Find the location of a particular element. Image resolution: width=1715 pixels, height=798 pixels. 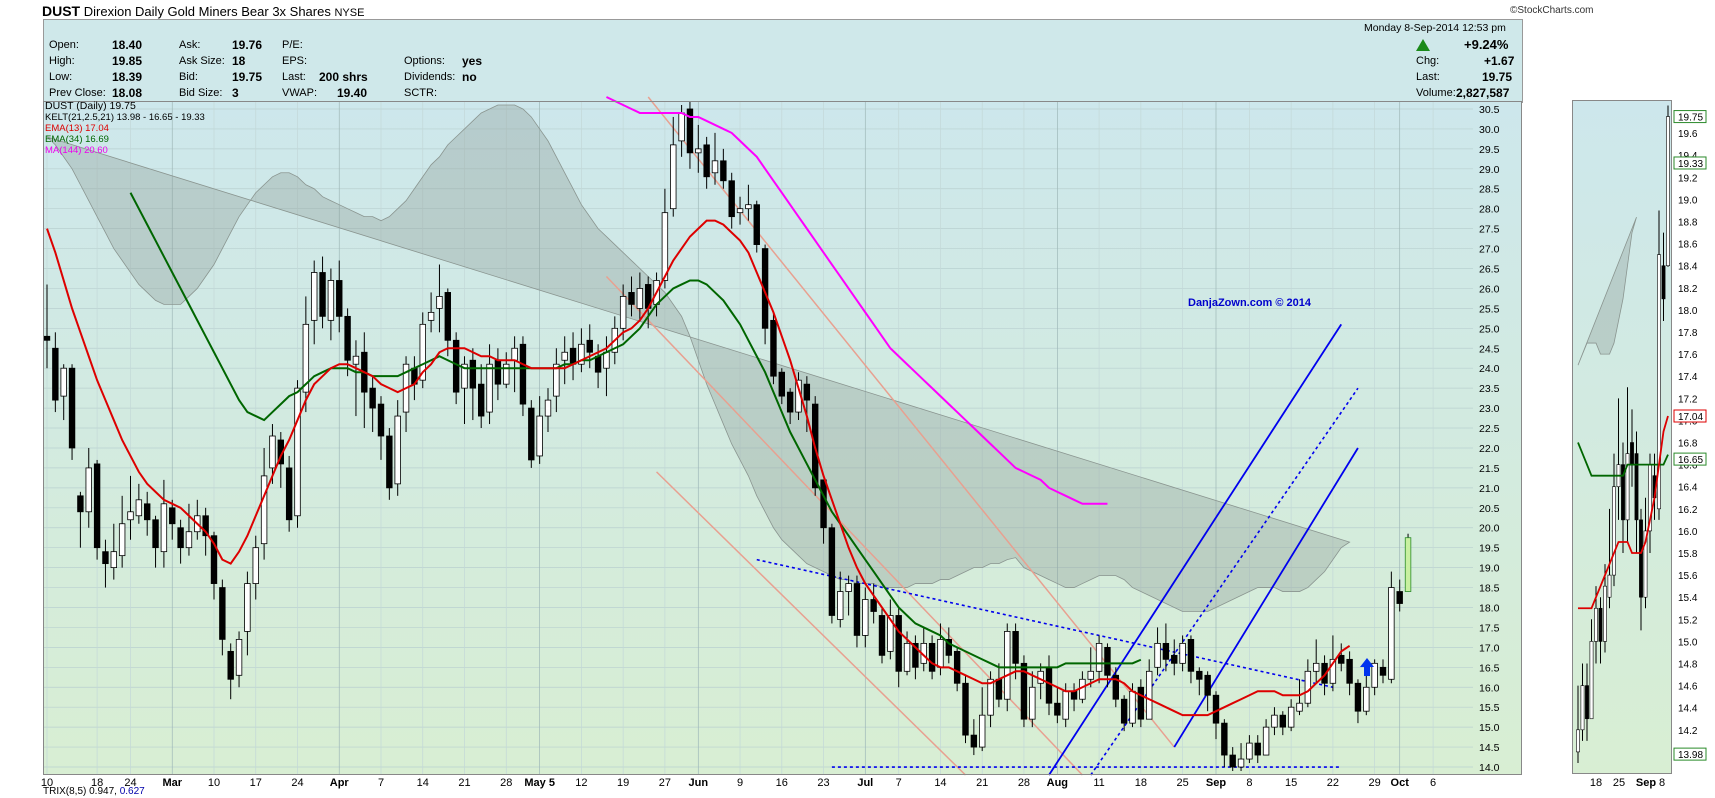

side-ema13-line is located at coordinates (1623, 512).